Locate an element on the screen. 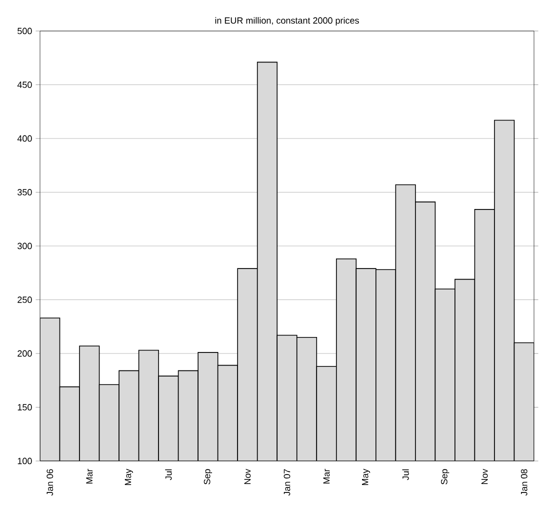  y-tick-label: 300 is located at coordinates (25, 246).